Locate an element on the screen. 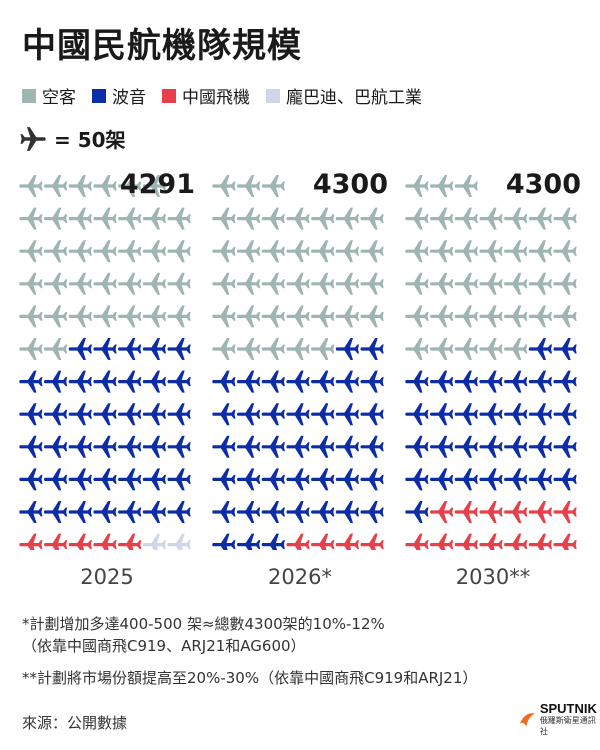  legend-label-airbus: 空客 is located at coordinates (59, 98).